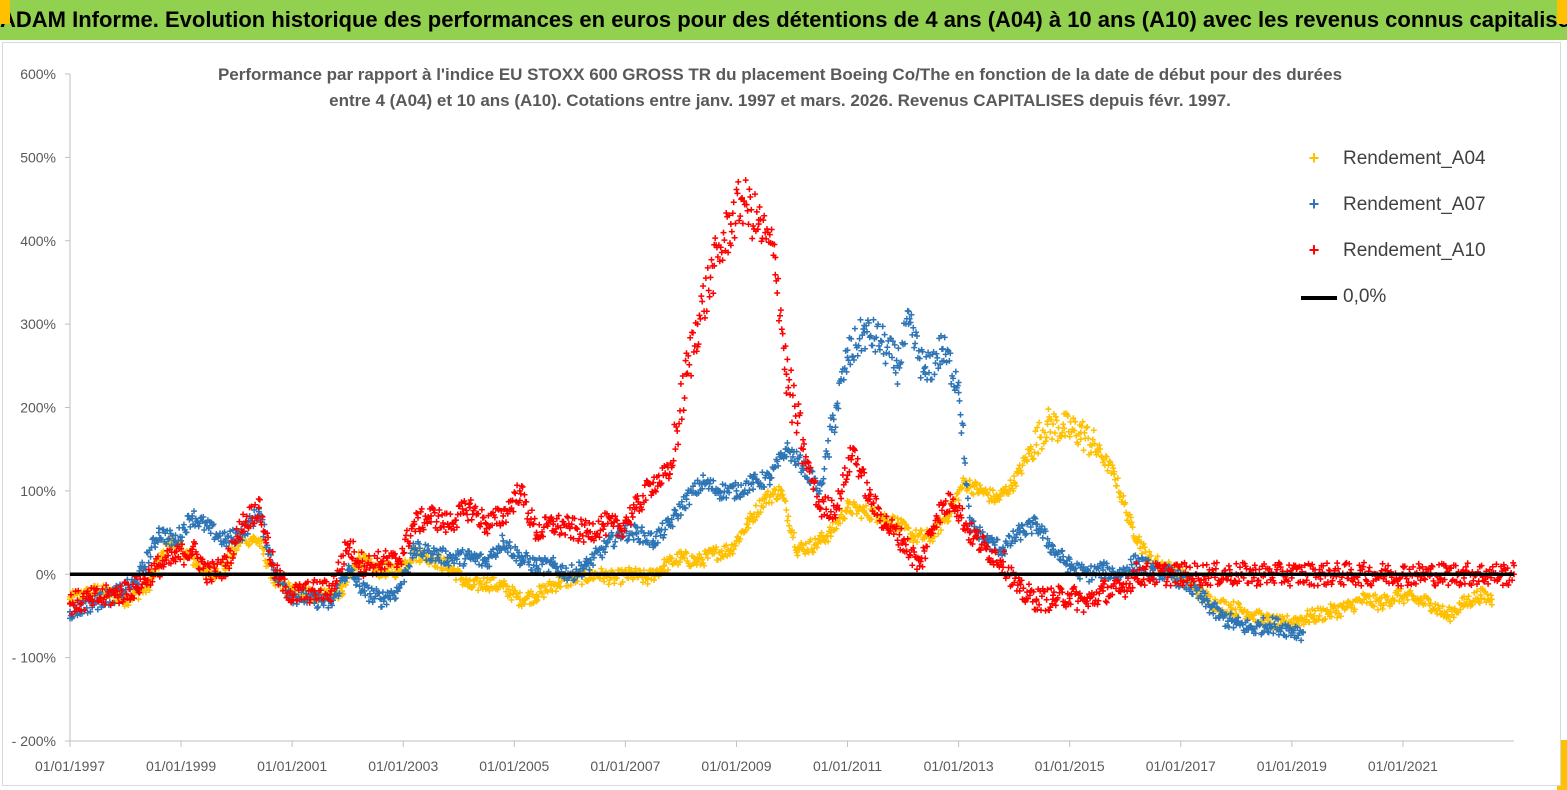  Describe the element at coordinates (38, 324) in the screenshot. I see `y-tick-label: 300%` at that location.